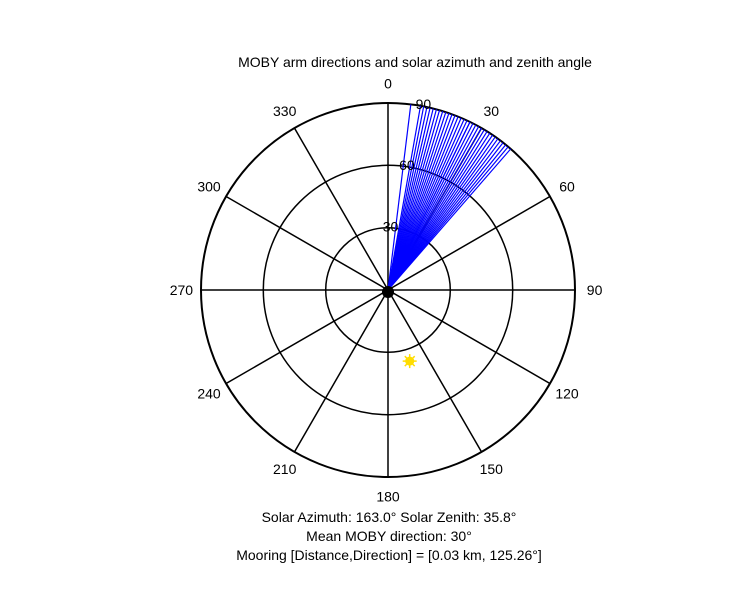 Image resolution: width=750 pixels, height=600 pixels. I want to click on sun-marker, so click(409, 361).